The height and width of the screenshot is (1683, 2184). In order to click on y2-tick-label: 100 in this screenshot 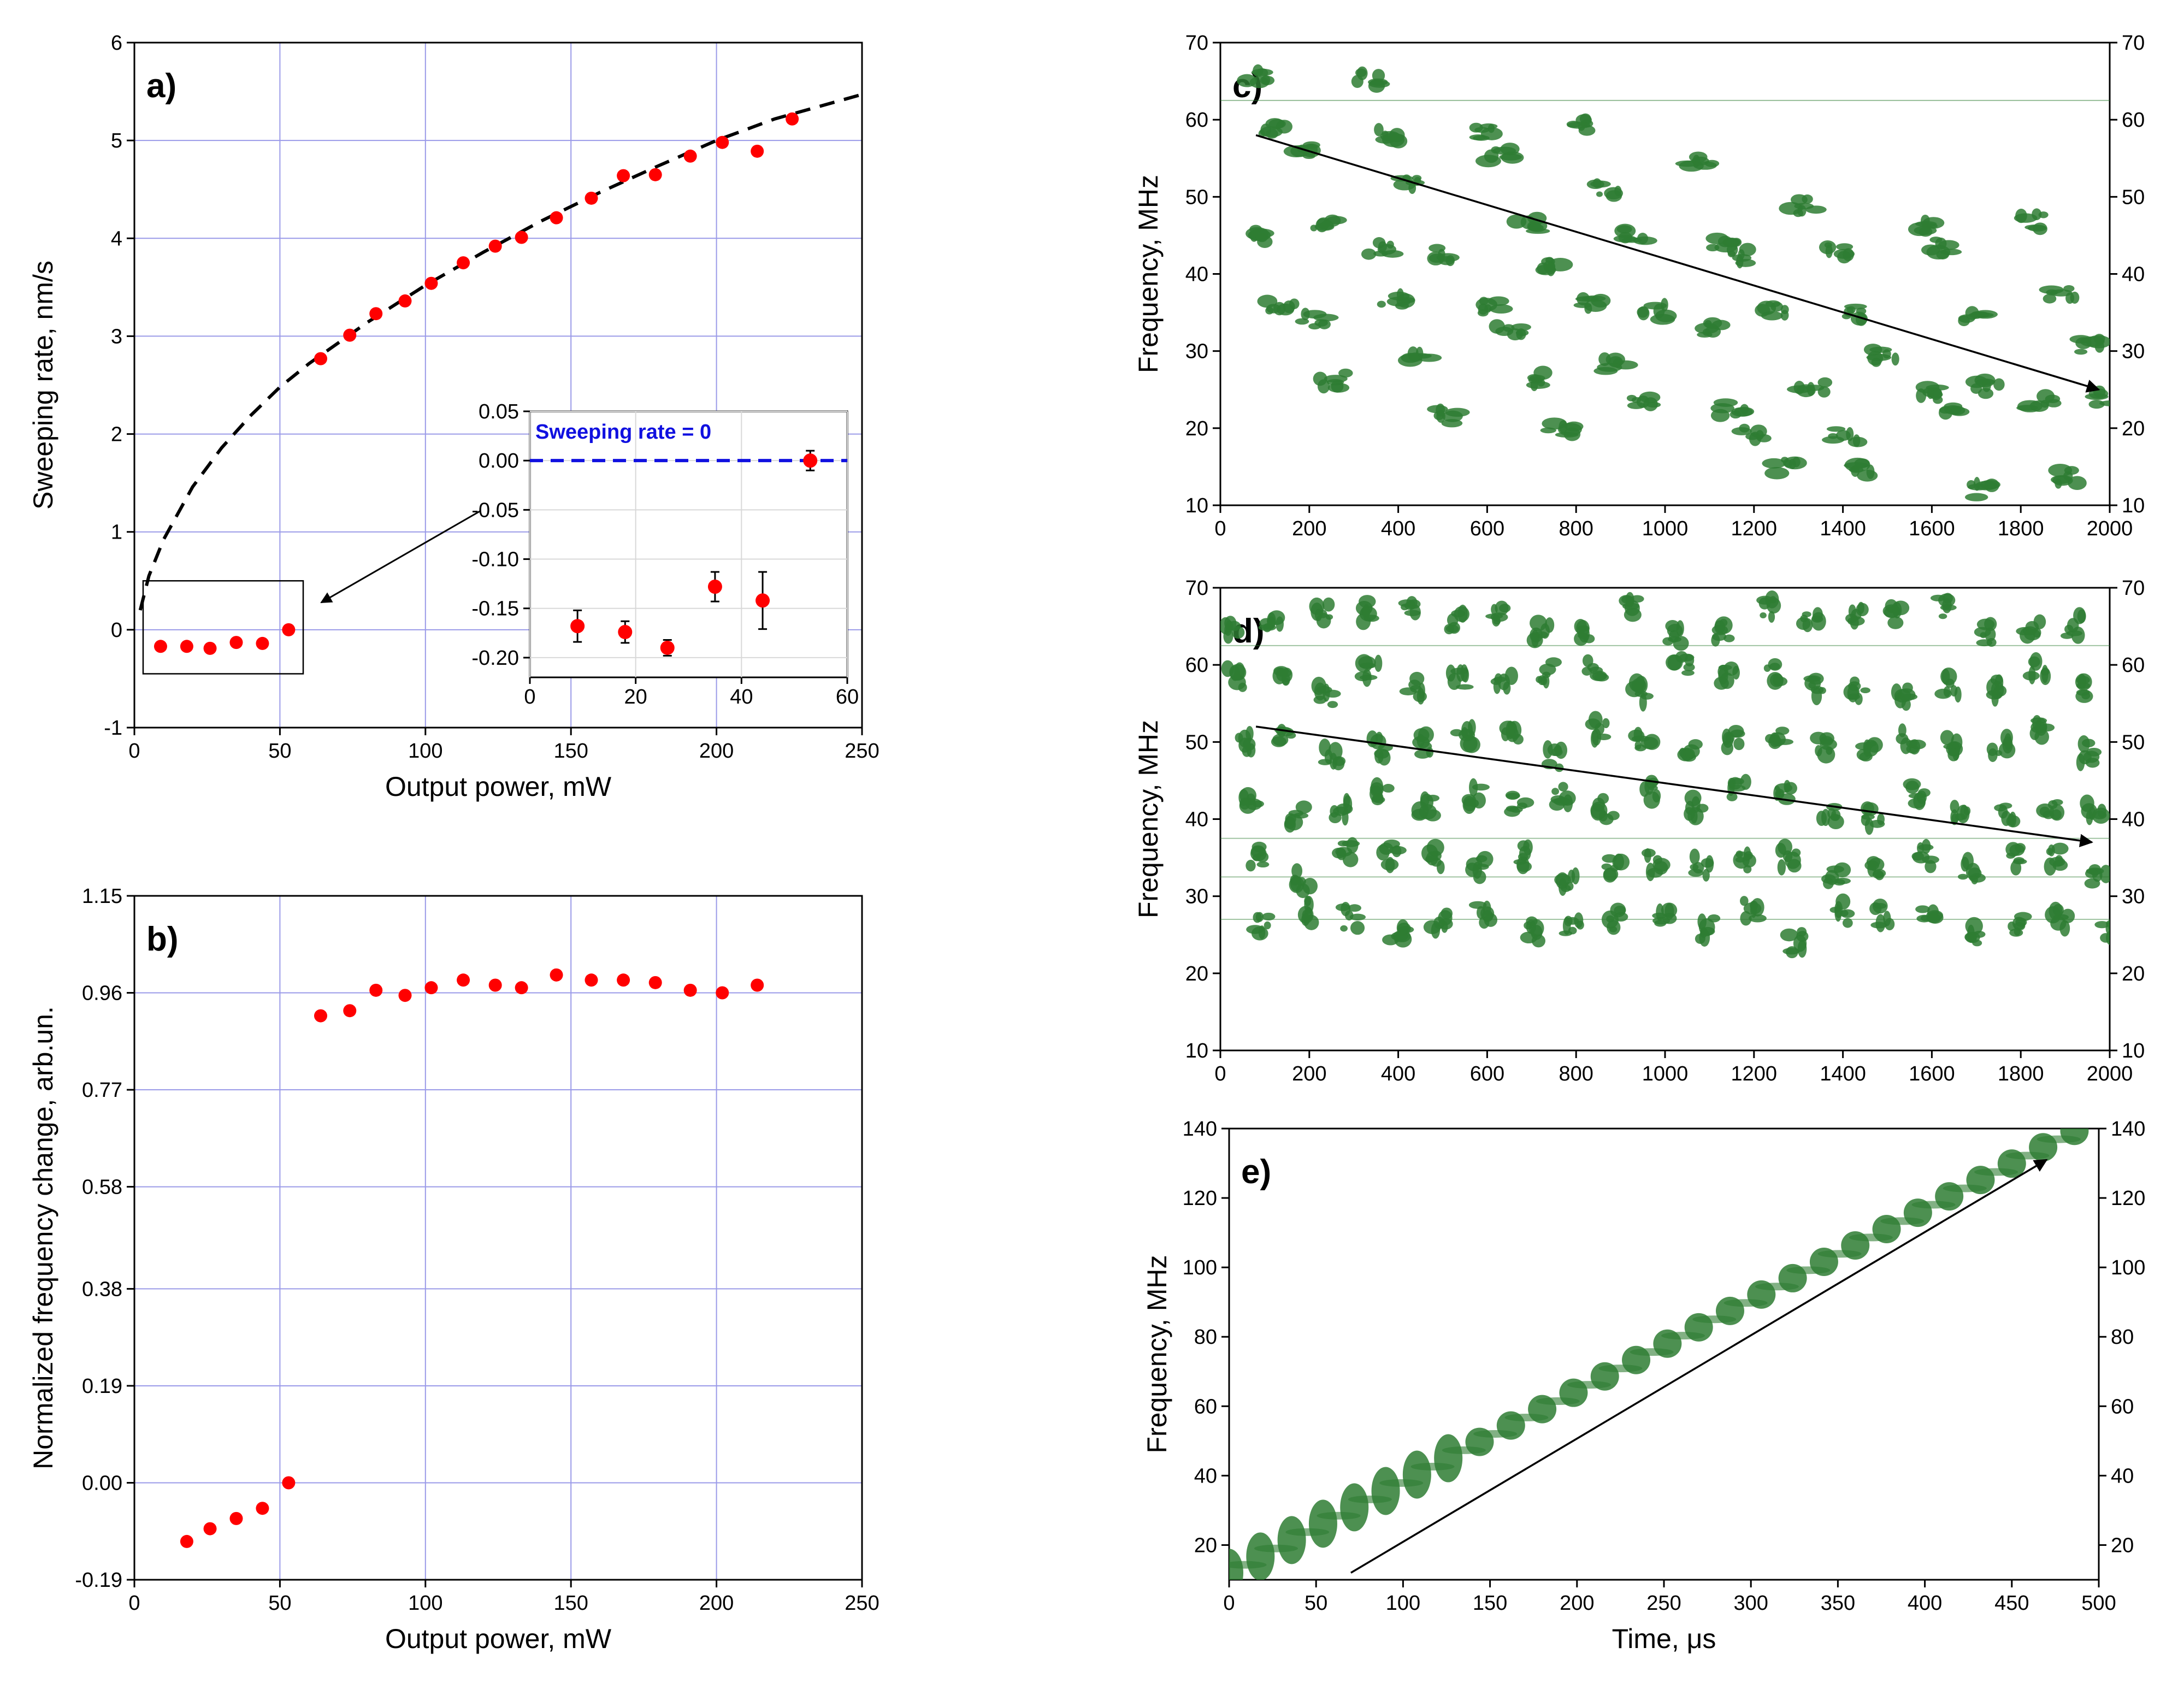, I will do `click(2128, 1267)`.